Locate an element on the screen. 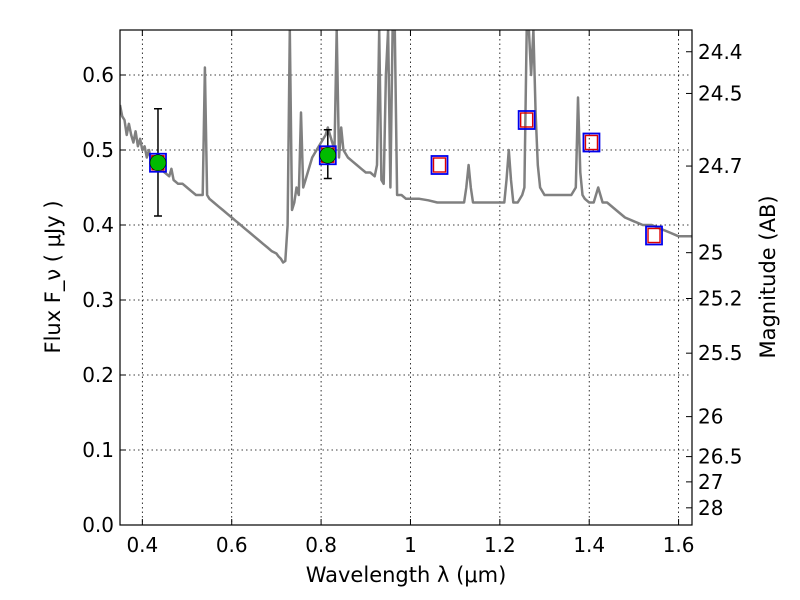 This screenshot has height=600, width=800. x-tick-label: 0.6 is located at coordinates (232, 545).